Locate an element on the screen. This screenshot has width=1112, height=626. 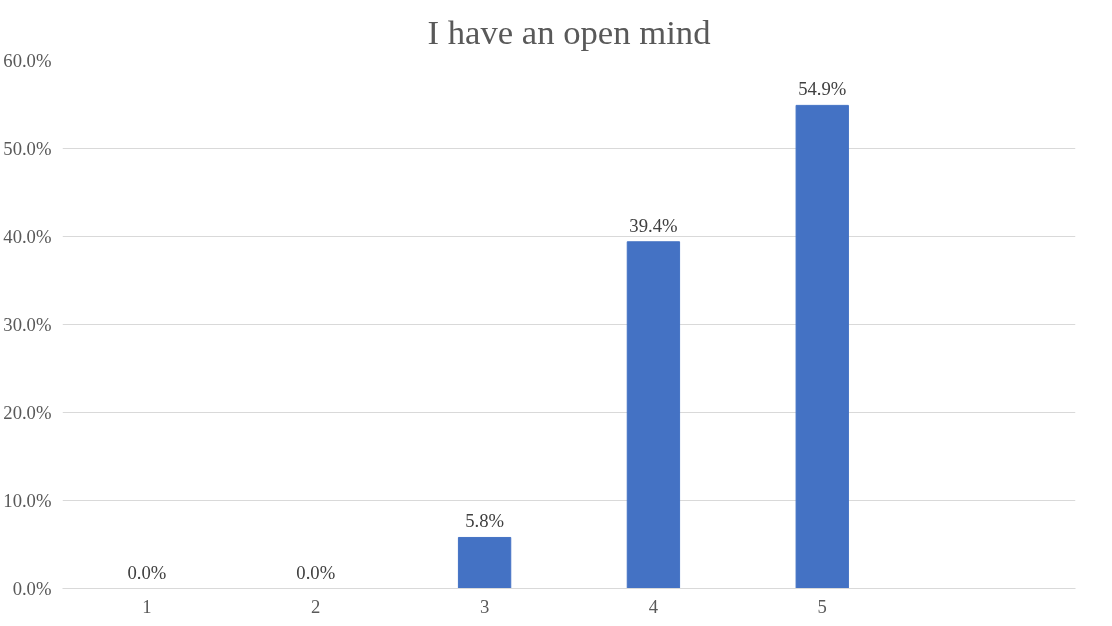
y-tick-label: 10.0% is located at coordinates (27, 500).